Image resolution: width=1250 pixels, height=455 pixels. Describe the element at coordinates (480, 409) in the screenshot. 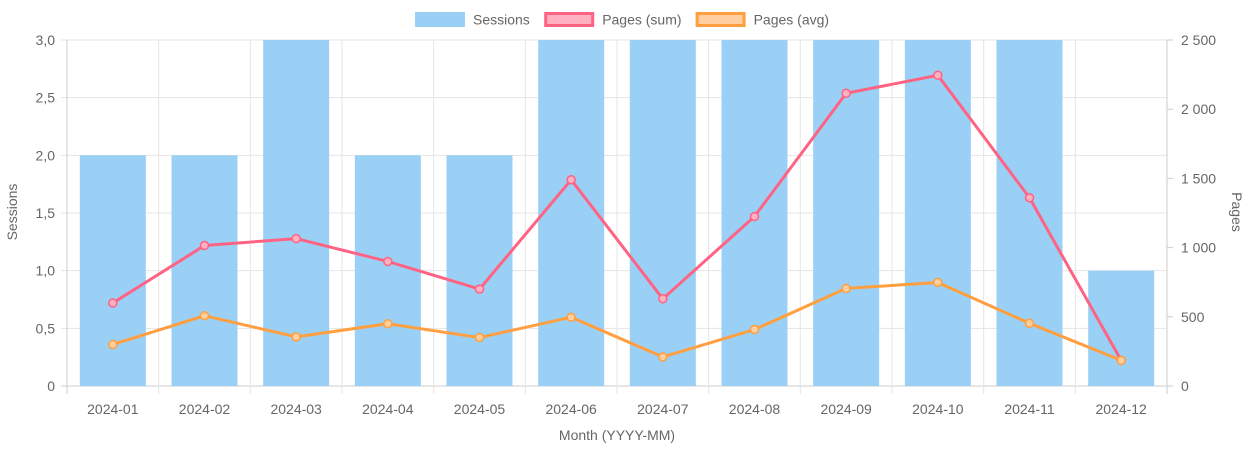

I see `x-tick-label: 2024-05` at that location.